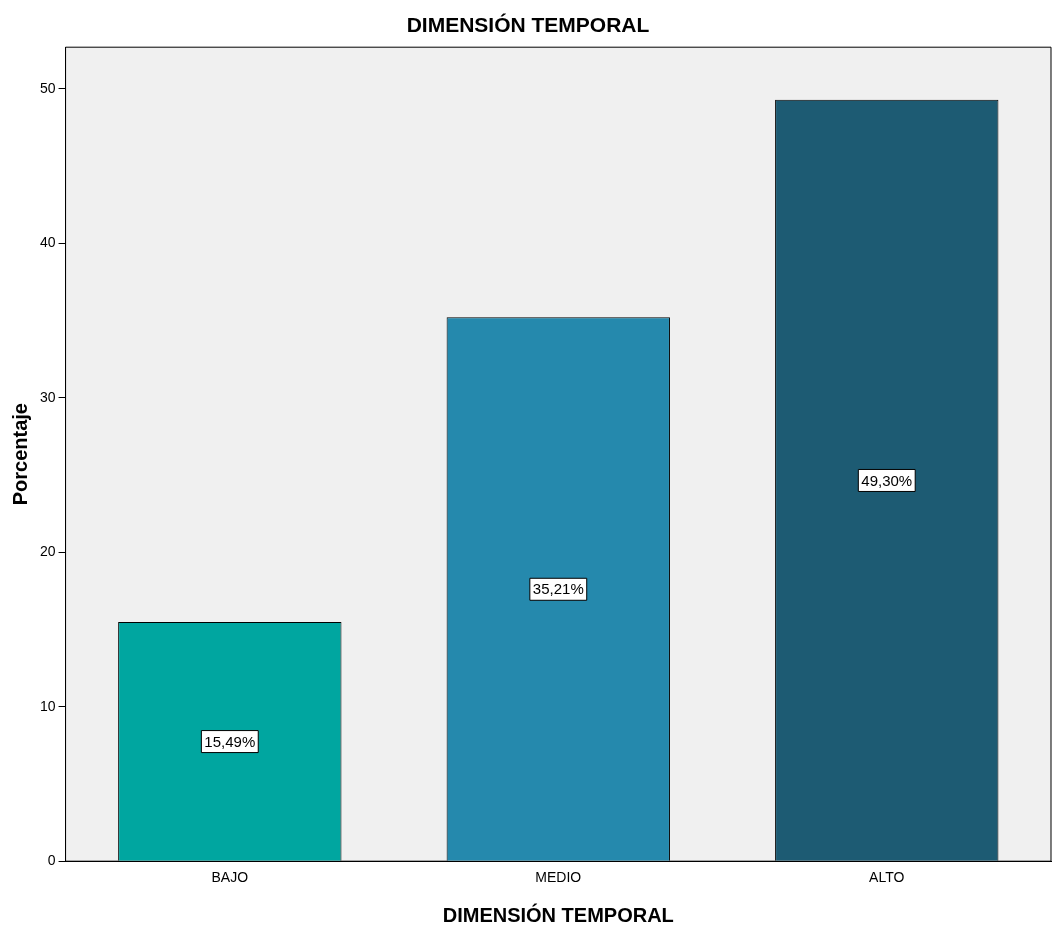 The height and width of the screenshot is (942, 1059). What do you see at coordinates (47, 242) in the screenshot?
I see `y-tick-label: 40` at bounding box center [47, 242].